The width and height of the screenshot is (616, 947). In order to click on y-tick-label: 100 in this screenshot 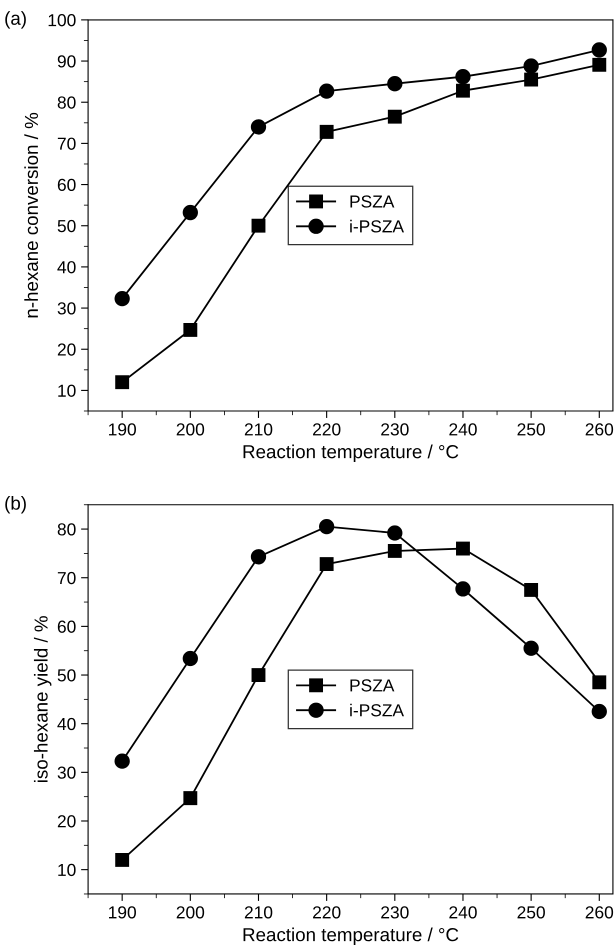, I will do `click(62, 20)`.